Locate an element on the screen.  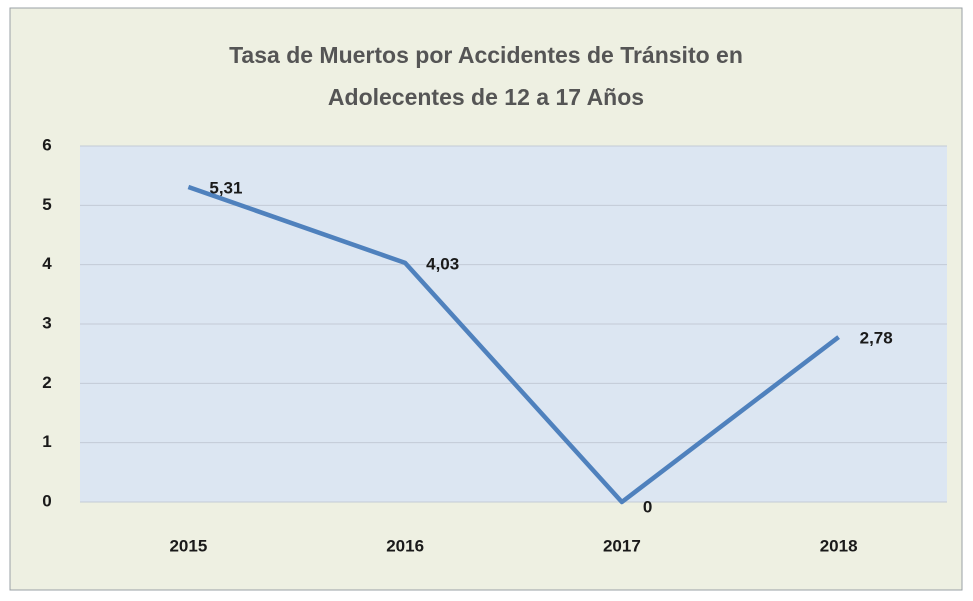
y-tick-label: 6 is located at coordinates (46, 144).